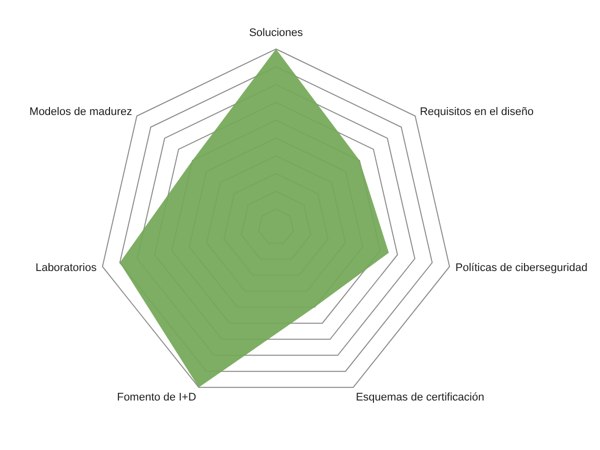 This screenshot has height=450, width=600. Describe the element at coordinates (521, 268) in the screenshot. I see `spoke-label: Políticas de ciberseguridad` at that location.